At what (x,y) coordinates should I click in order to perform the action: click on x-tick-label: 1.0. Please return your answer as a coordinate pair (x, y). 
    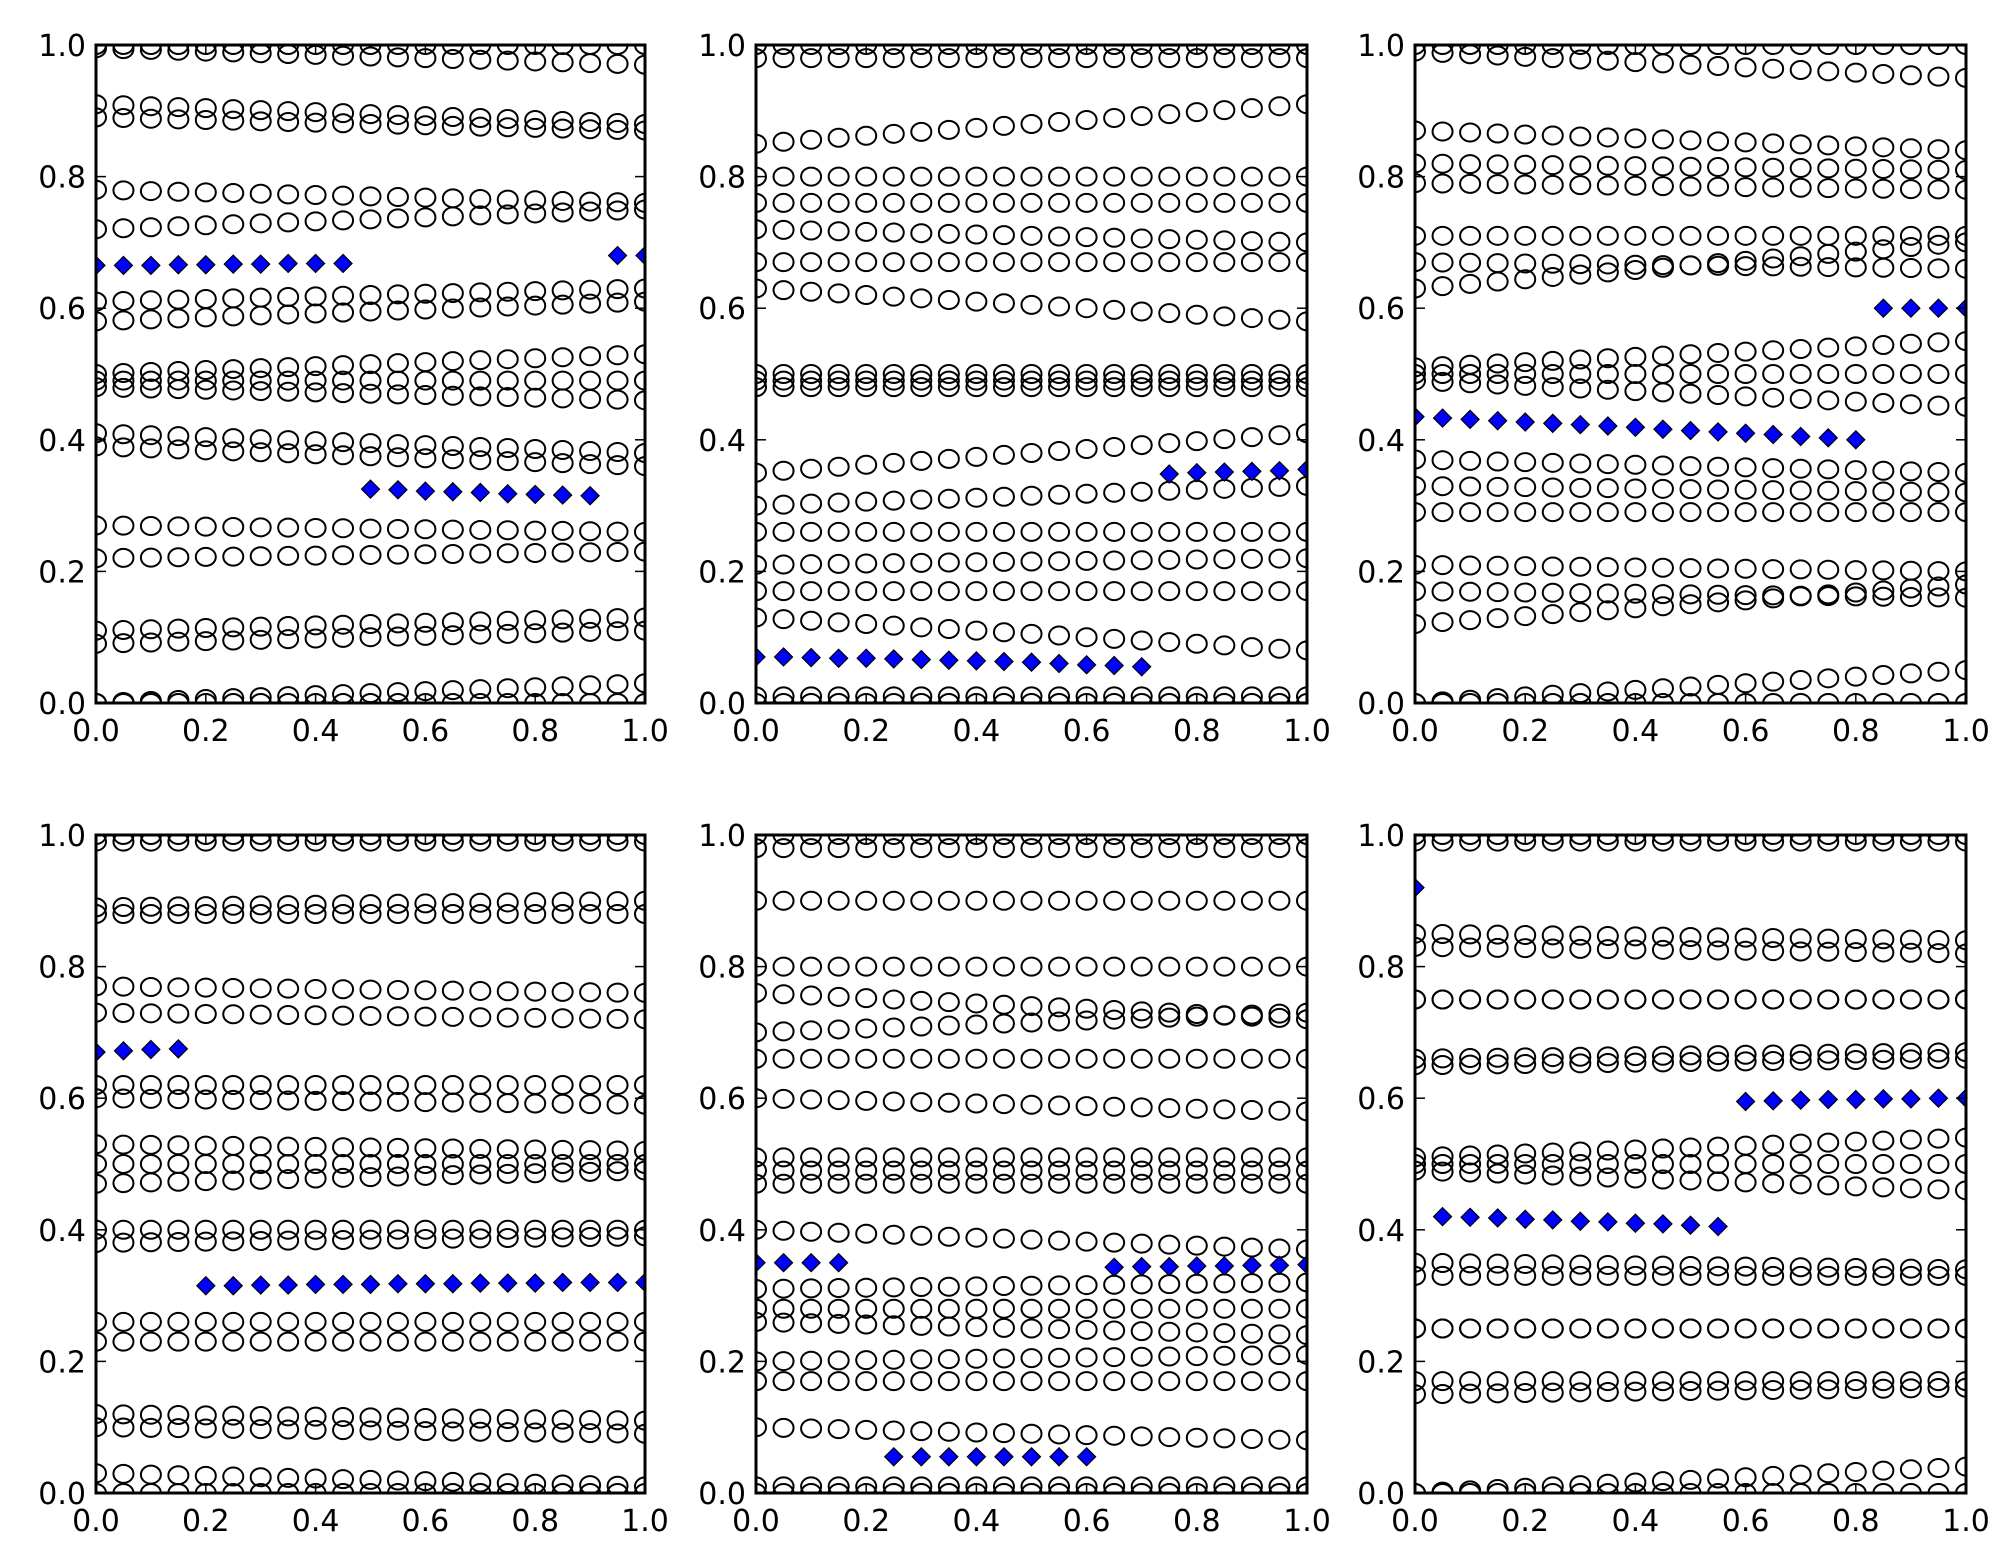
    Looking at the image, I should click on (1966, 1521).